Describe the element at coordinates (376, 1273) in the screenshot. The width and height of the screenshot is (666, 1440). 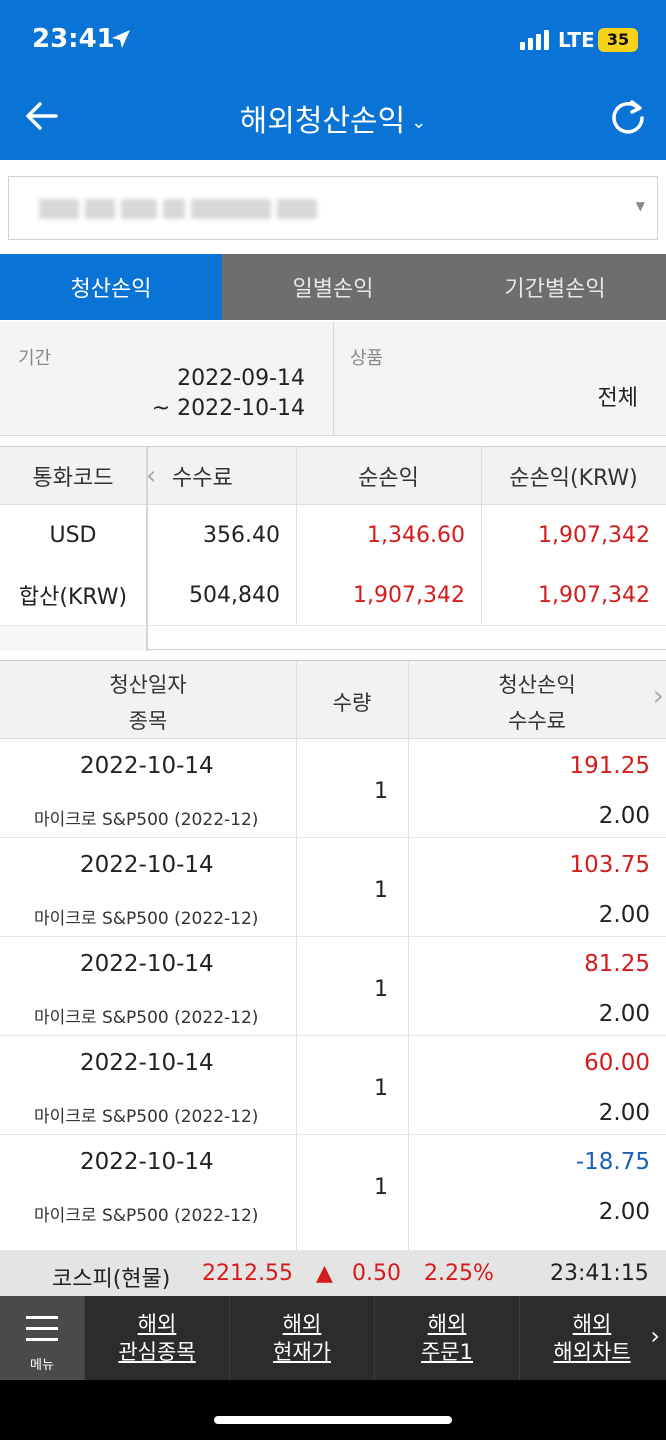
I see `ticker-change: 0.50` at that location.